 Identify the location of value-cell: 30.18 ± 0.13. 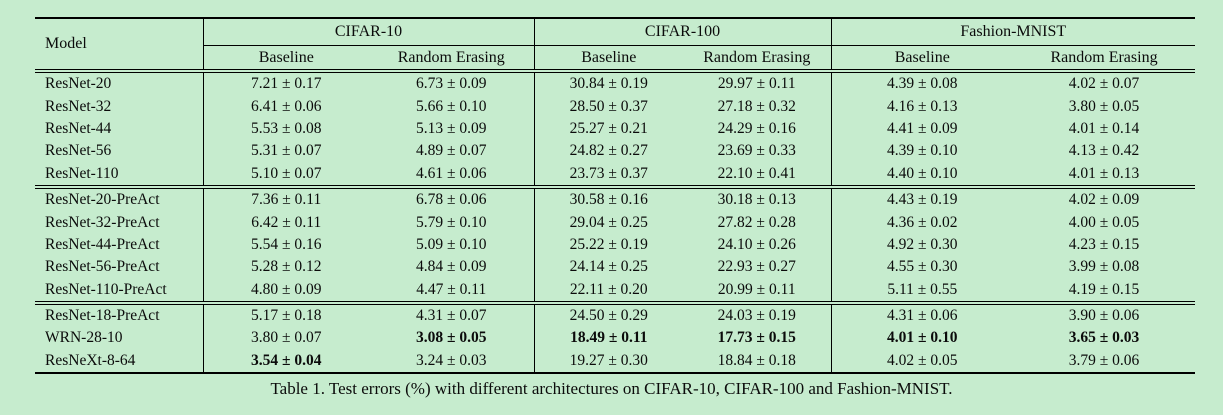
(757, 198).